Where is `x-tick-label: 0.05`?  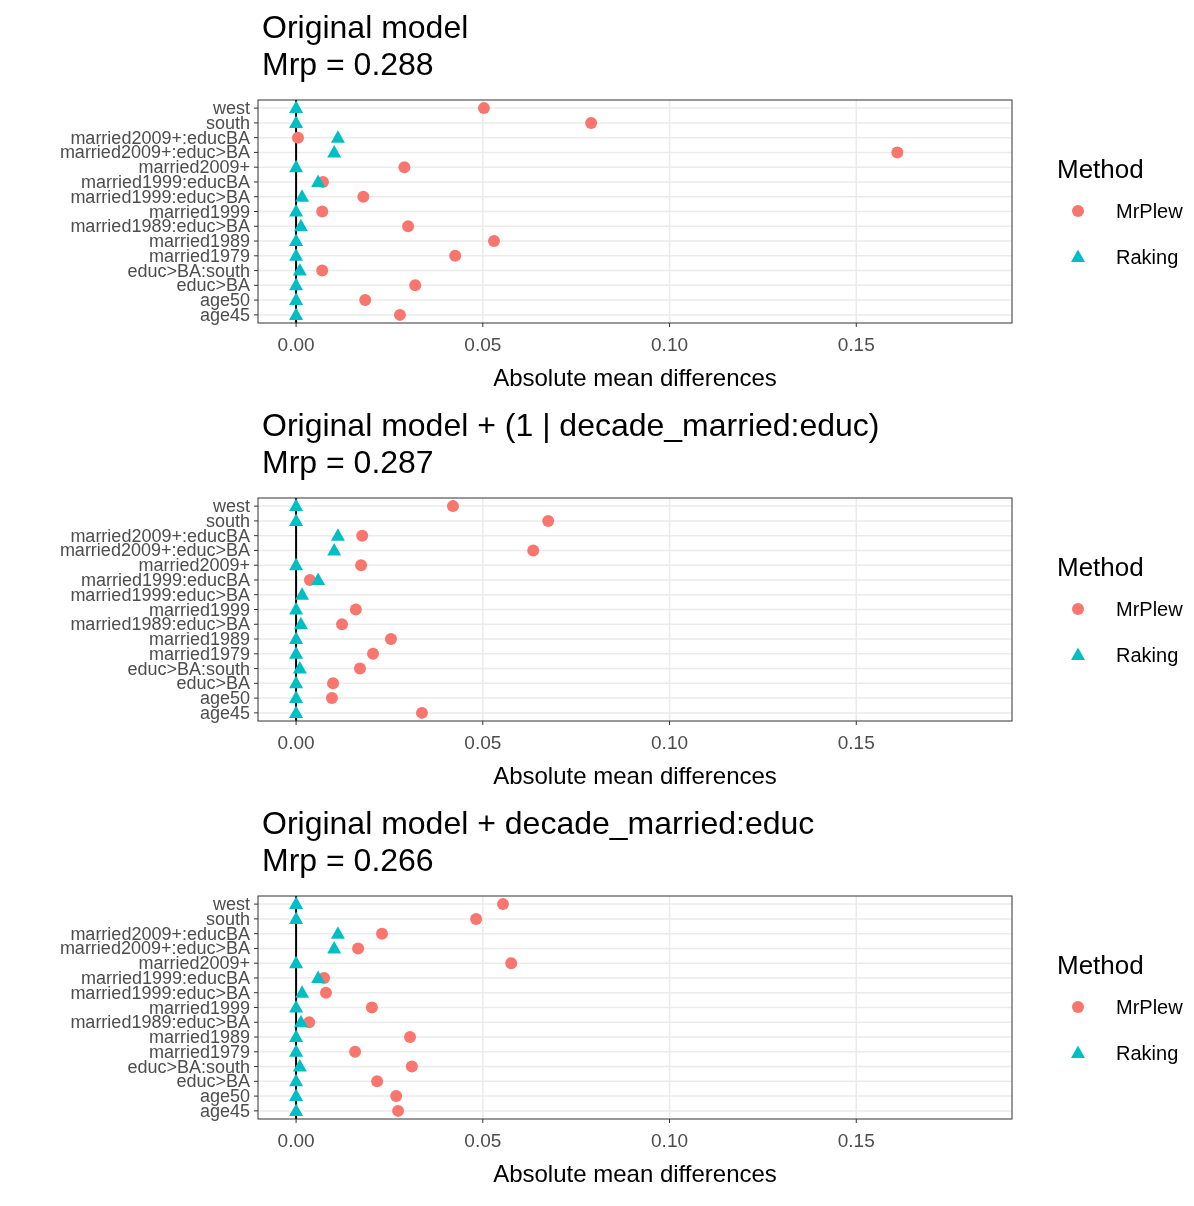
x-tick-label: 0.05 is located at coordinates (483, 742).